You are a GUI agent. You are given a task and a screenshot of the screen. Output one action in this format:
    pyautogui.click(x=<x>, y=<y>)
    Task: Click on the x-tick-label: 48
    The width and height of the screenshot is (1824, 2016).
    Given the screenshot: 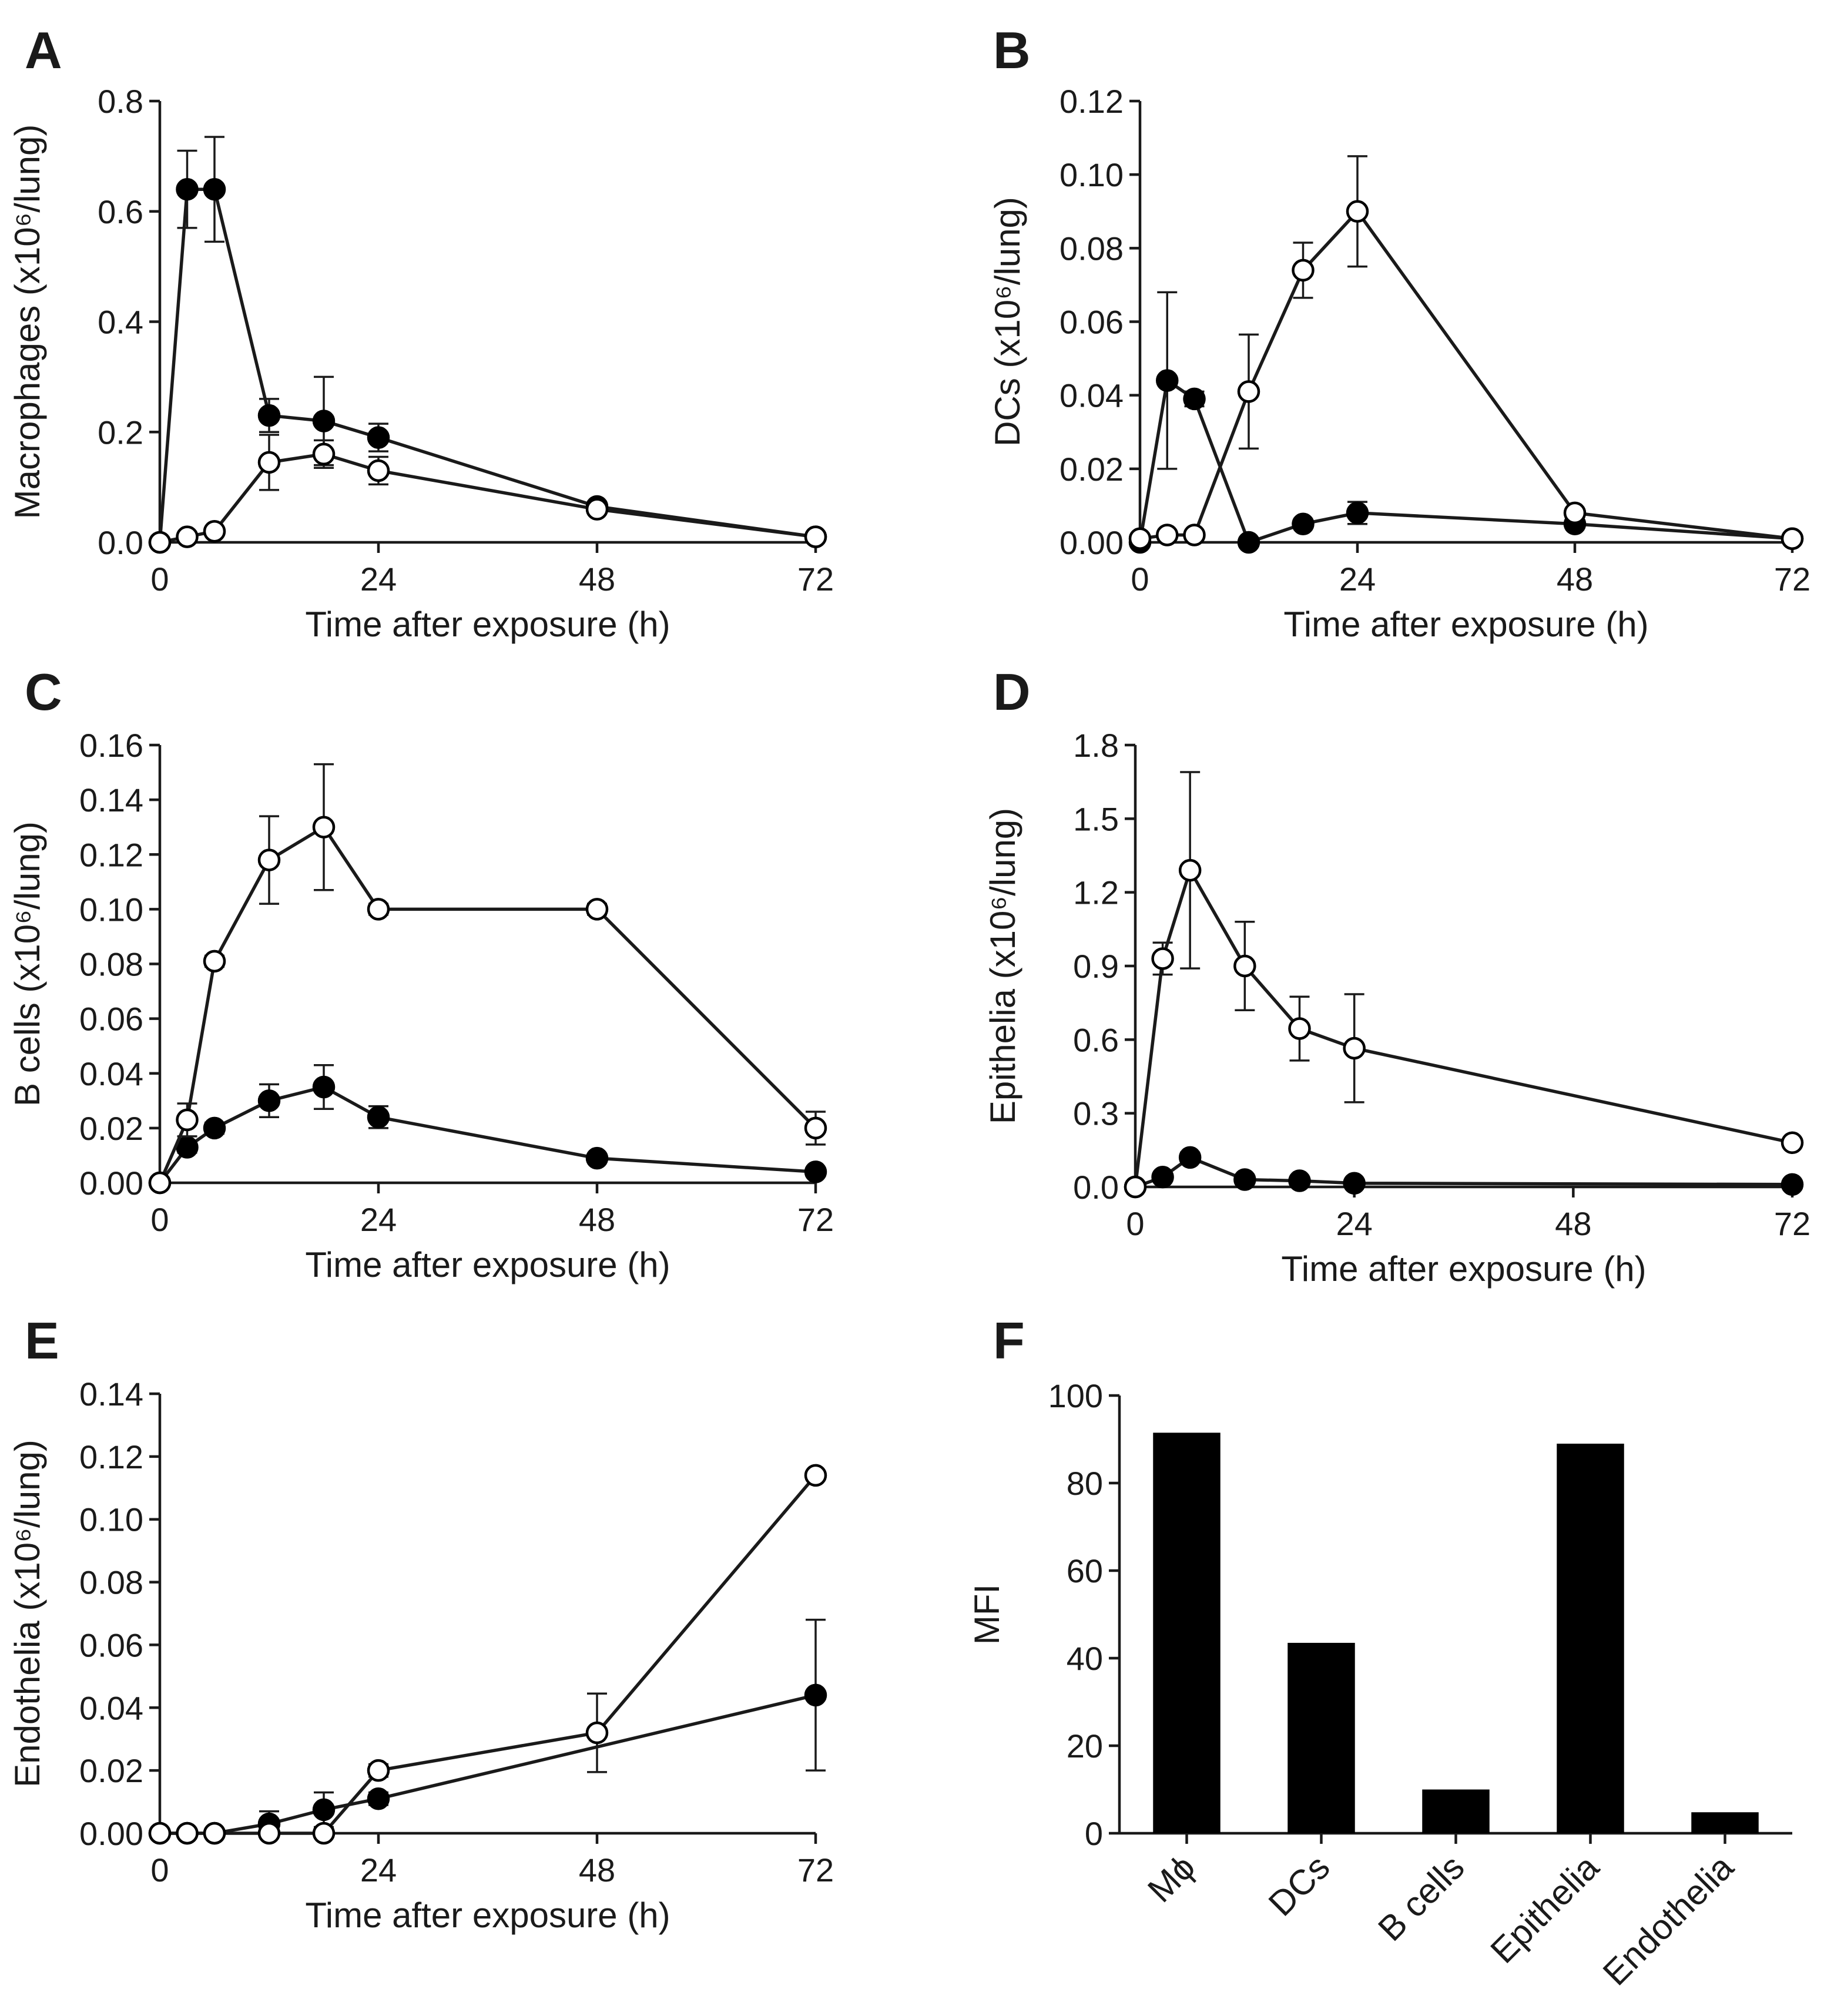 What is the action you would take?
    pyautogui.click(x=1573, y=1223)
    